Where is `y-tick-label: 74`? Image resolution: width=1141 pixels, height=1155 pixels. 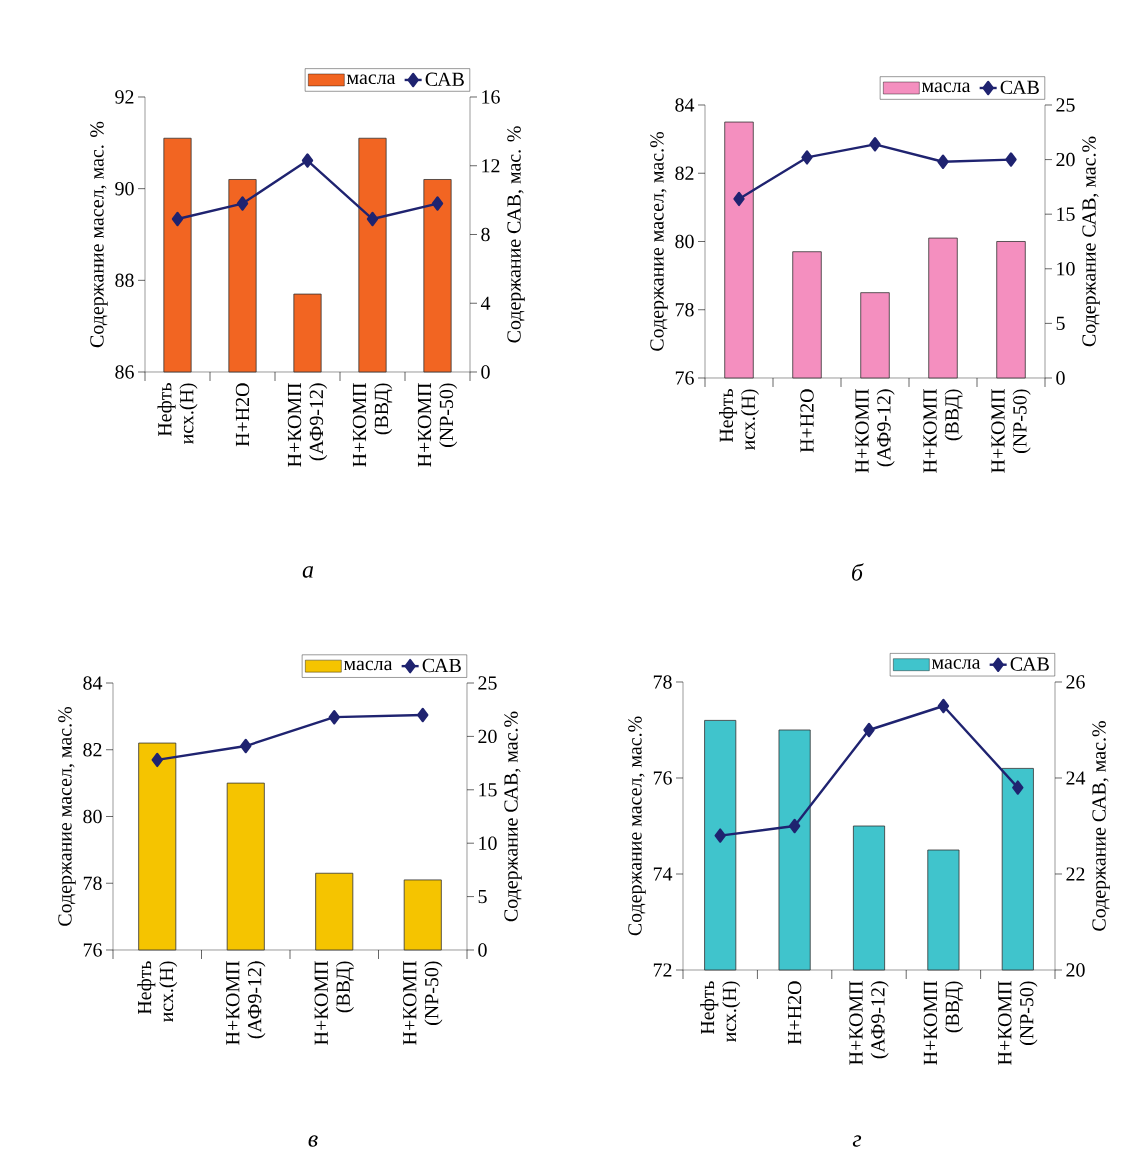
y-tick-label: 74 is located at coordinates (663, 874).